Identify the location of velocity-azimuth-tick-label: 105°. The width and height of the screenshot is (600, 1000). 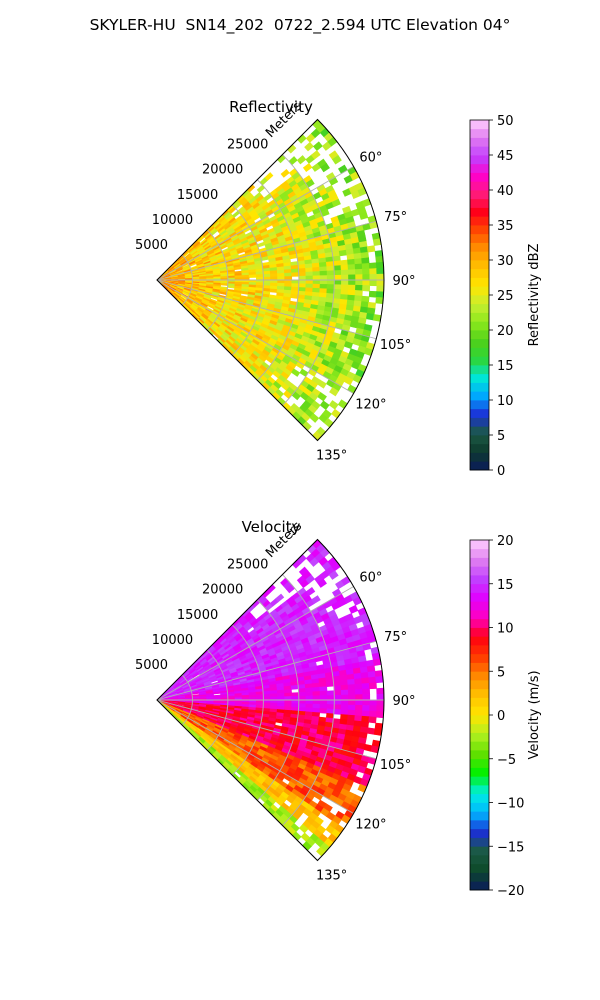
(395, 765).